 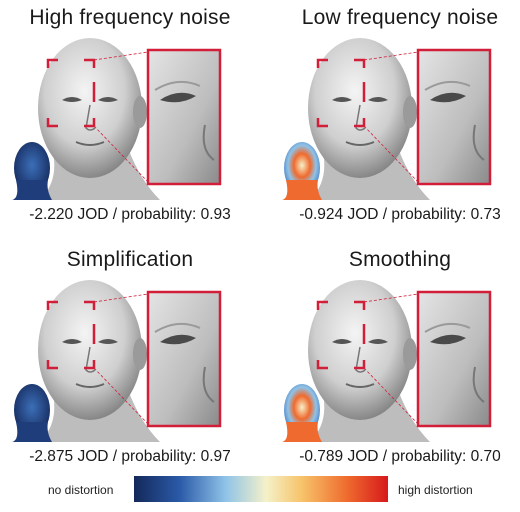 What do you see at coordinates (261, 489) in the screenshot?
I see `distortion-colorbar` at bounding box center [261, 489].